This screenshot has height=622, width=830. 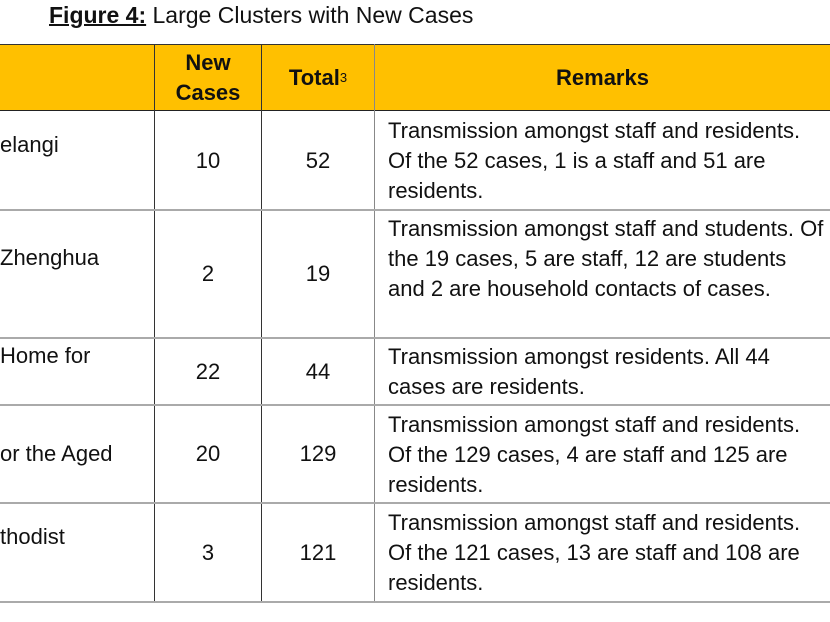 I want to click on total-value: 44, so click(x=318, y=371).